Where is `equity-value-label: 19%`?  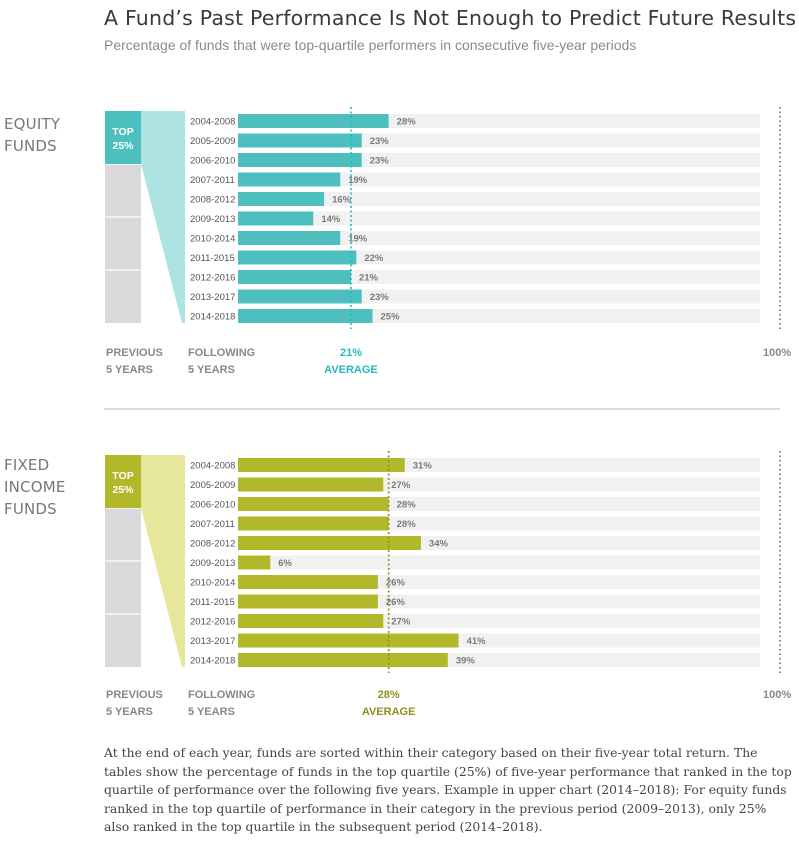 equity-value-label: 19% is located at coordinates (358, 239).